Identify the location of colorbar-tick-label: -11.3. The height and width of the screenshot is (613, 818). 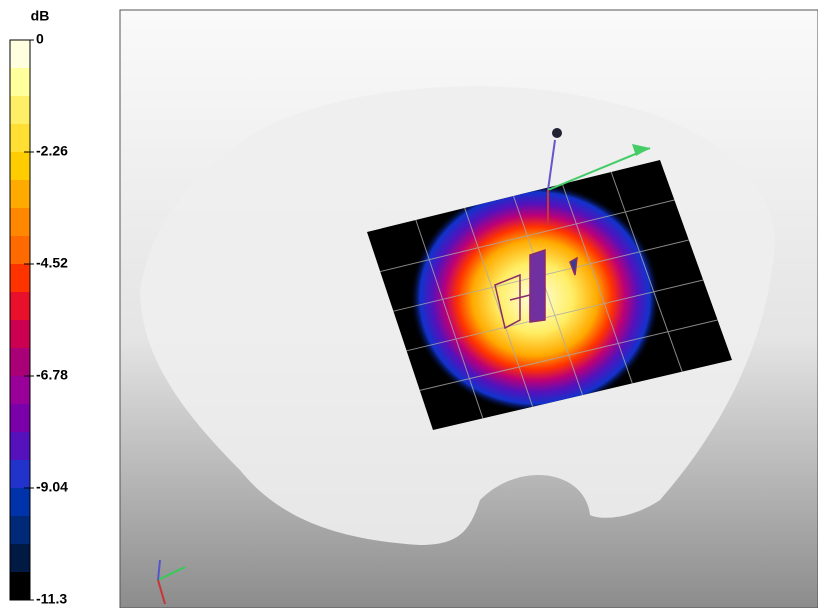
(51, 599).